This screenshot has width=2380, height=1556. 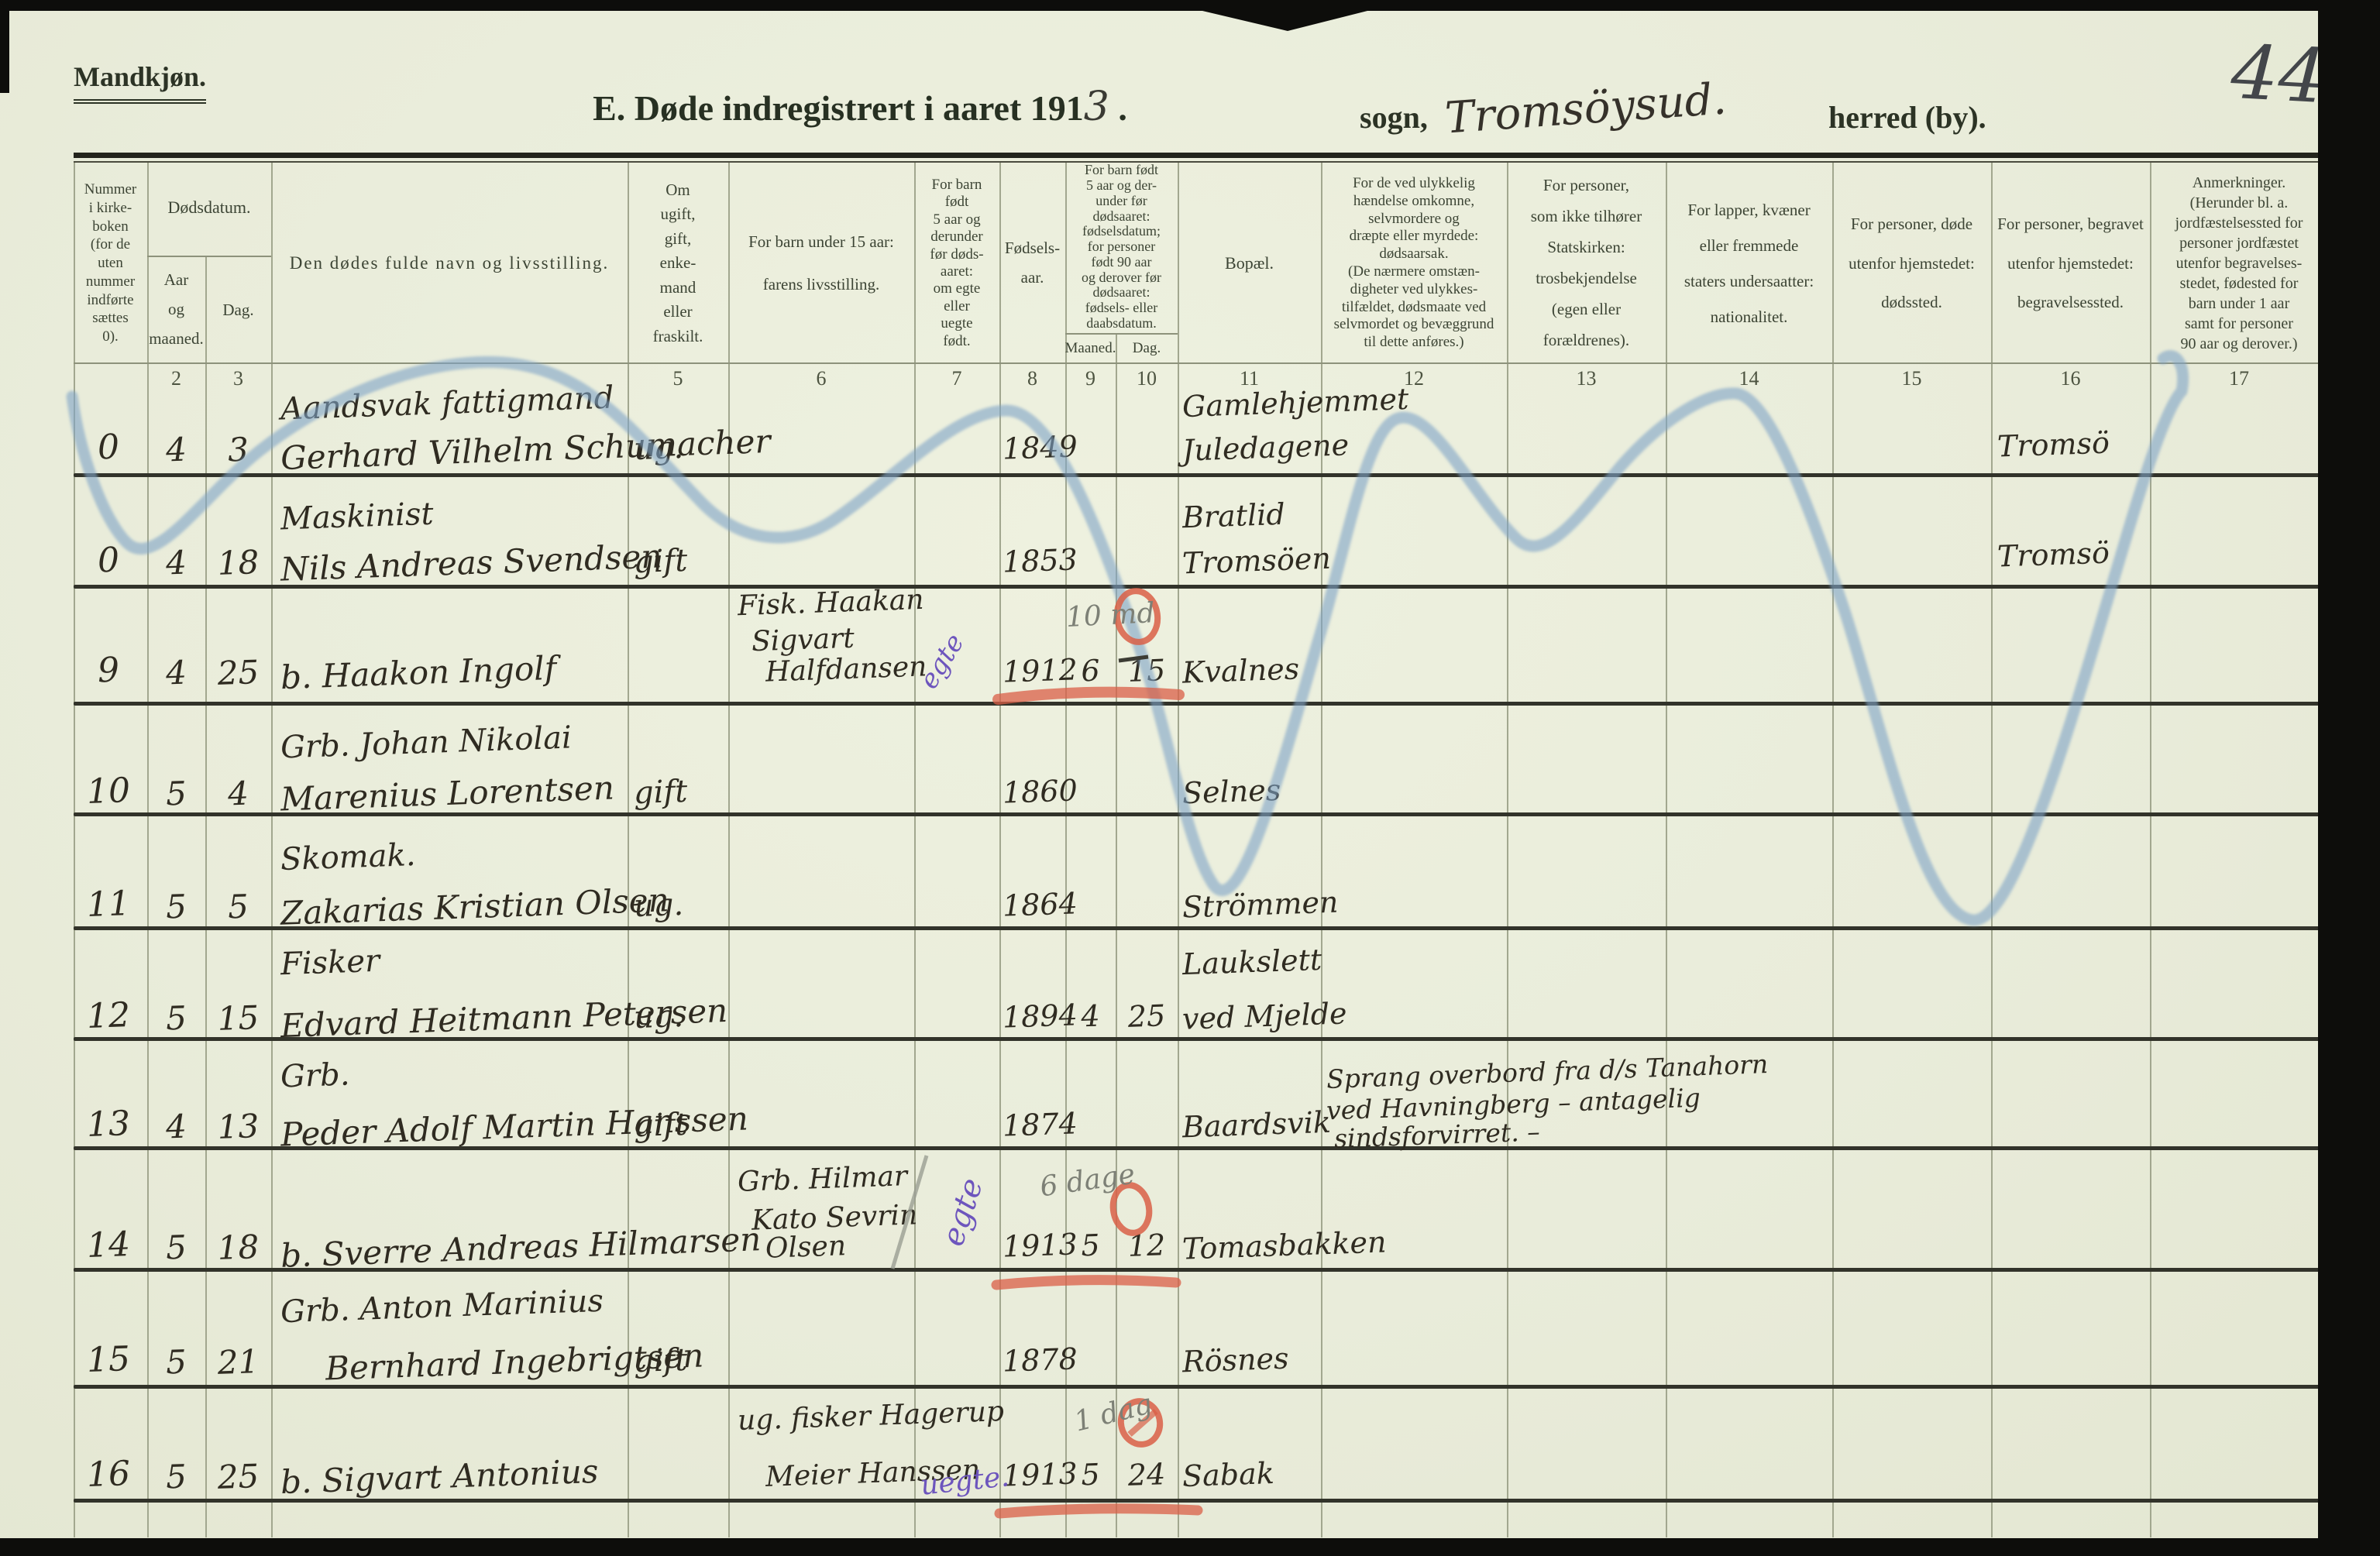 I want to click on column-number: 13, so click(x=1587, y=378).